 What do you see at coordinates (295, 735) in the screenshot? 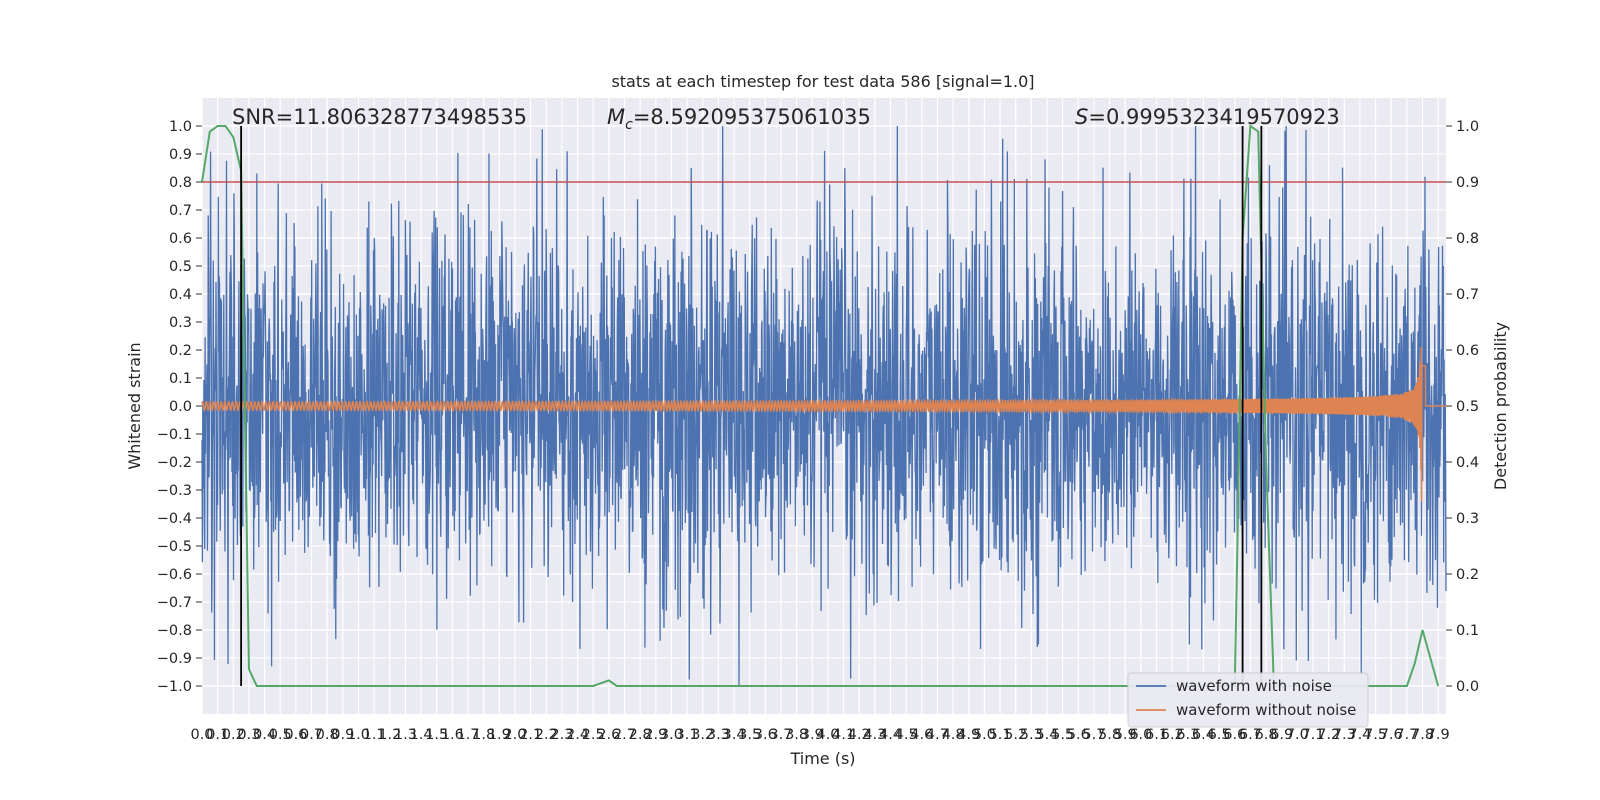
I see `x-tick-label-6: 0.6` at bounding box center [295, 735].